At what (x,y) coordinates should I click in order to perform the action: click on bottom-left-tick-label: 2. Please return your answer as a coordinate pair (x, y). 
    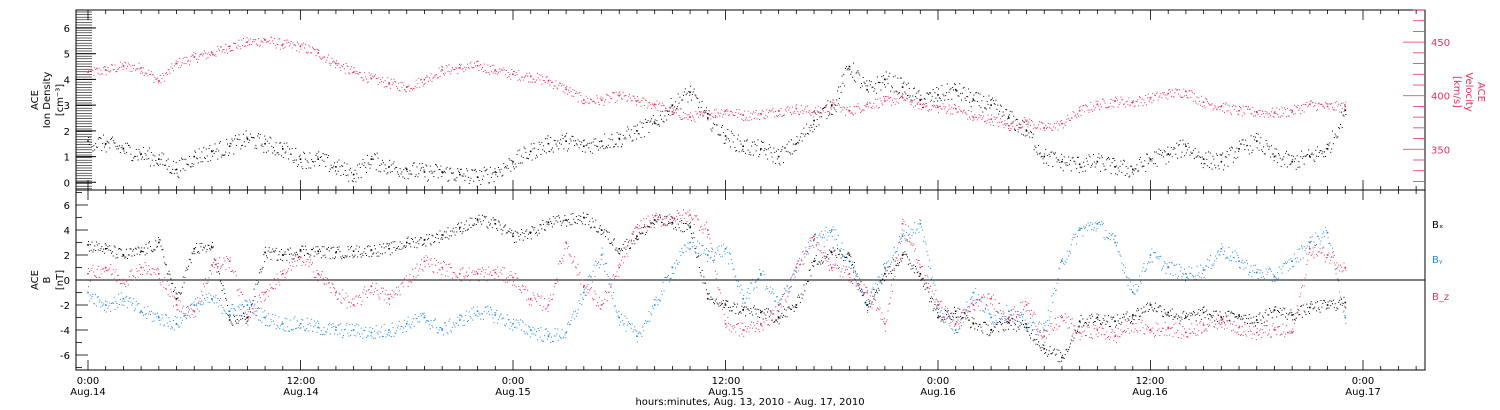
    Looking at the image, I should click on (67, 256).